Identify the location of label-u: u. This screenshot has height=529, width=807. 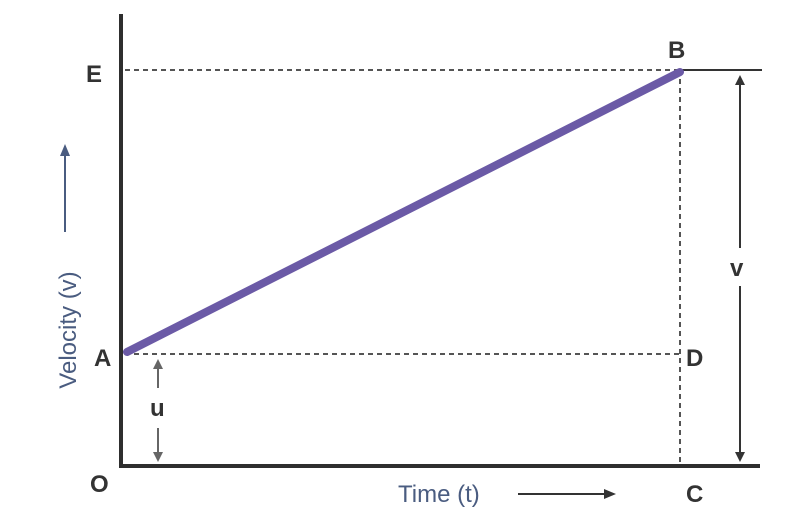
(157, 408).